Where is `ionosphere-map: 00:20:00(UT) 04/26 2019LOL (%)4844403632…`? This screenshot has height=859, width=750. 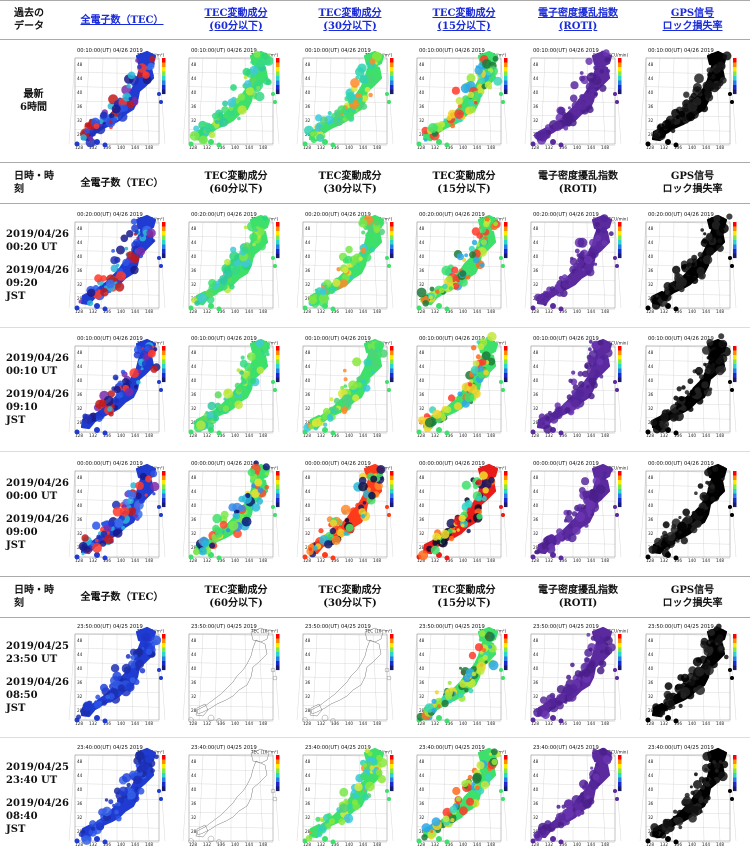 ionosphere-map: 00:20:00(UT) 04/26 2019LOL (%)4844403632… is located at coordinates (693, 265).